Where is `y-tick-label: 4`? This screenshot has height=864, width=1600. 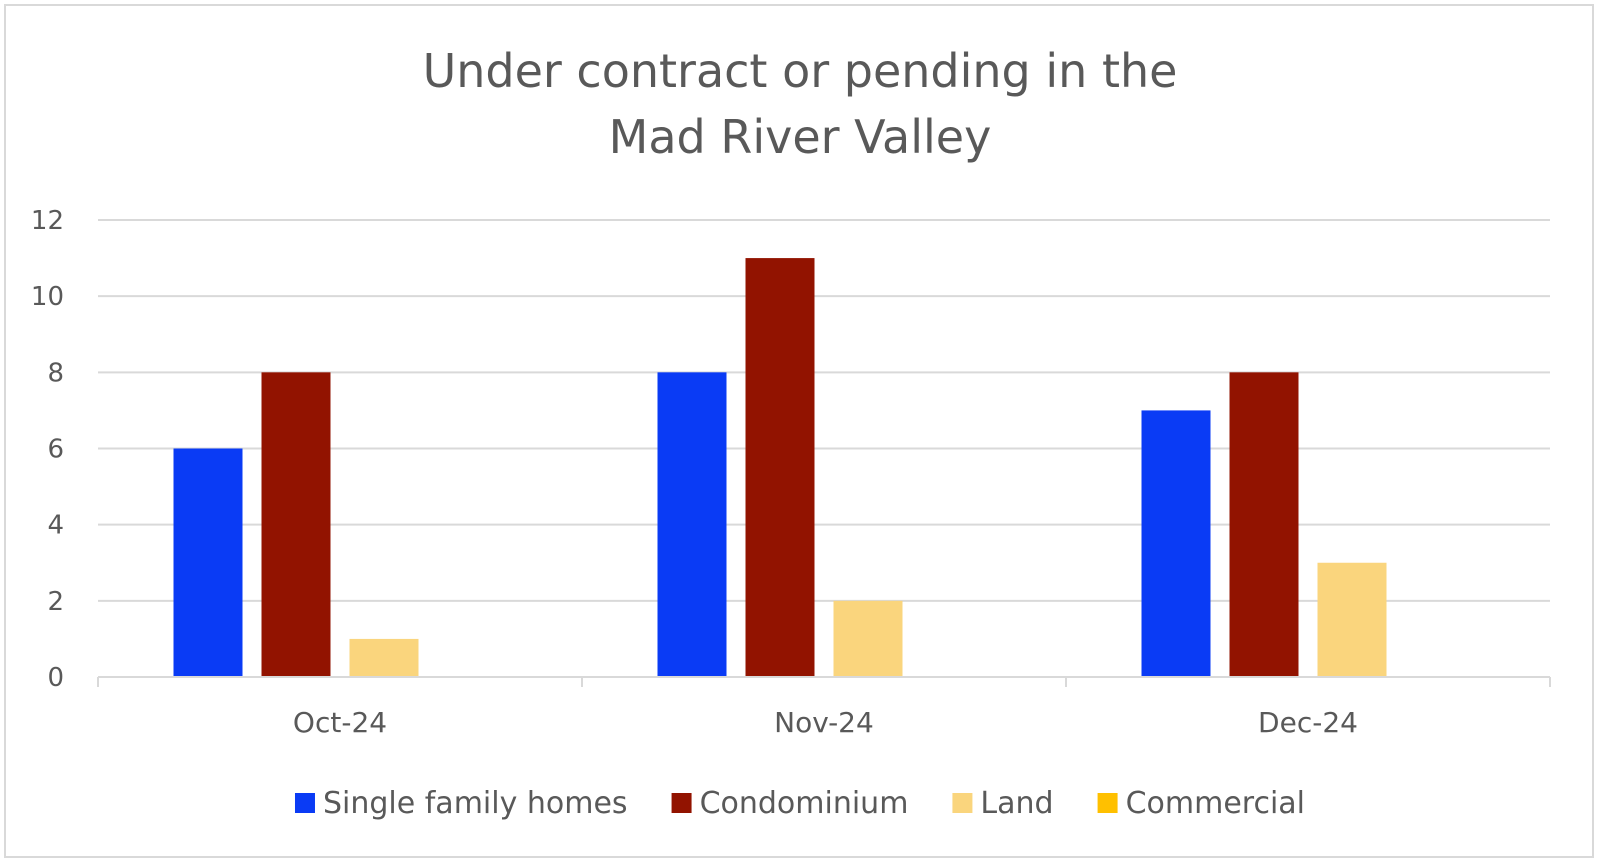 y-tick-label: 4 is located at coordinates (55, 526).